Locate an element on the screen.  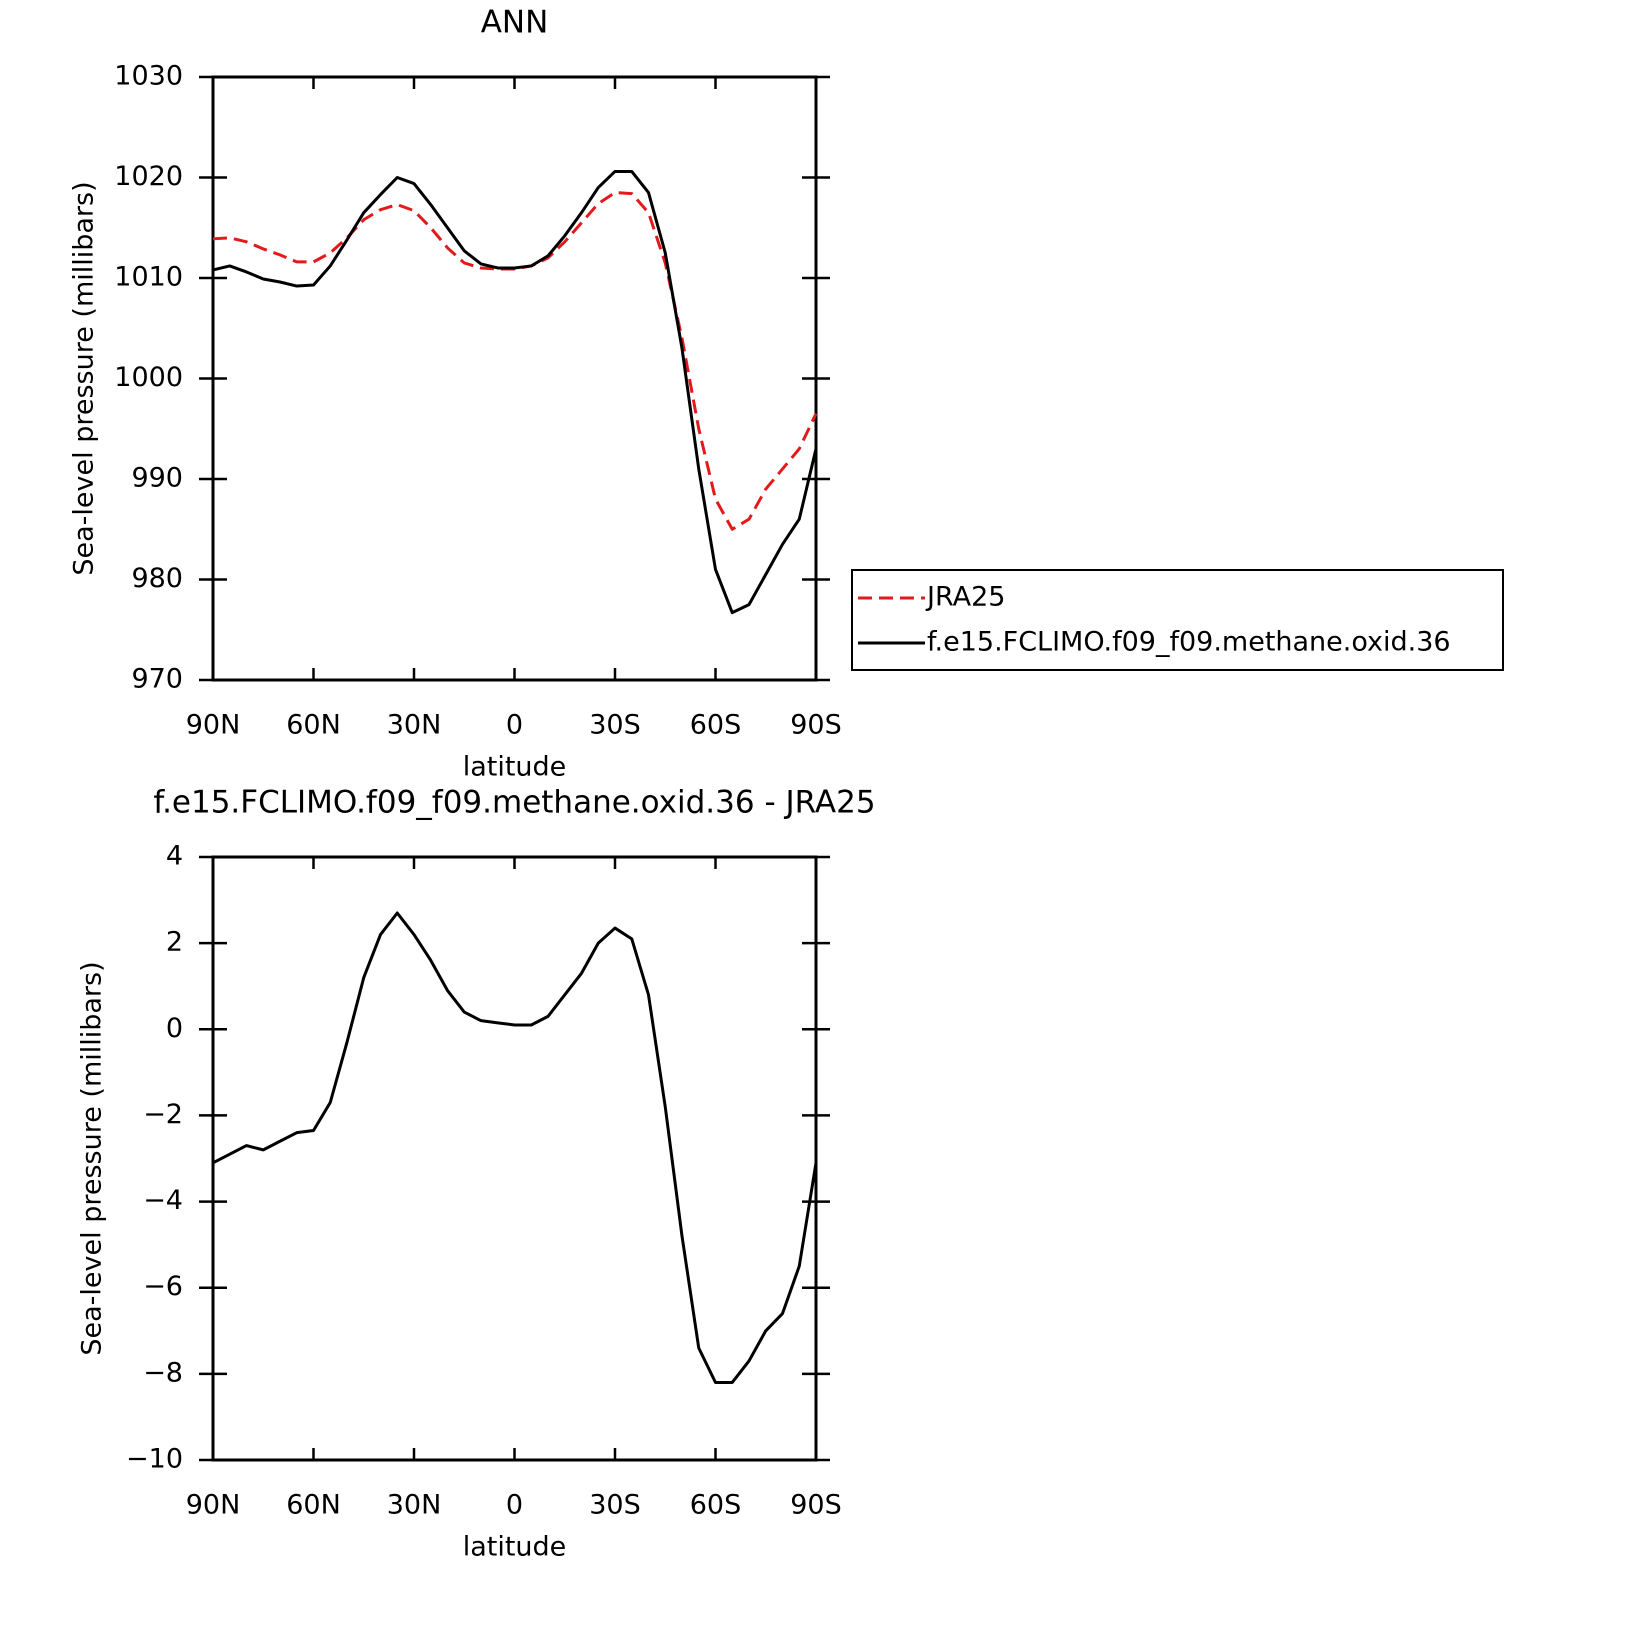
y-tick-label: −2 is located at coordinates (163, 1114).